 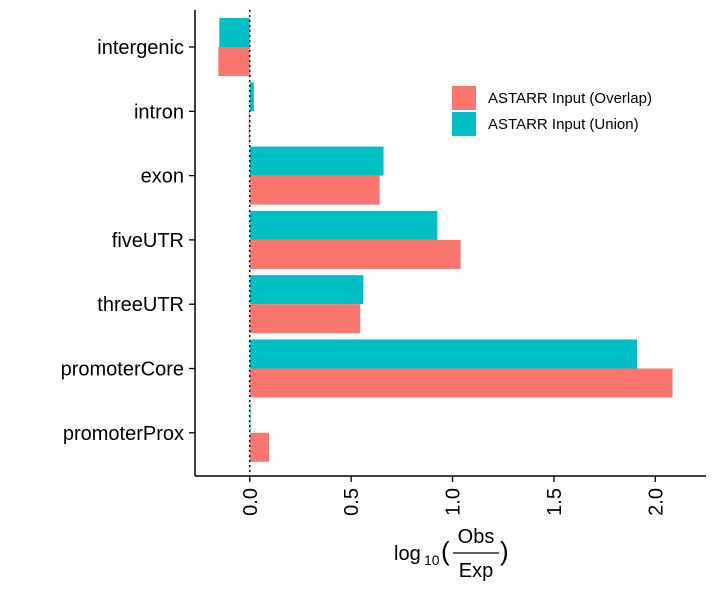 I want to click on x-tick-label-4: 2.0, so click(x=656, y=502).